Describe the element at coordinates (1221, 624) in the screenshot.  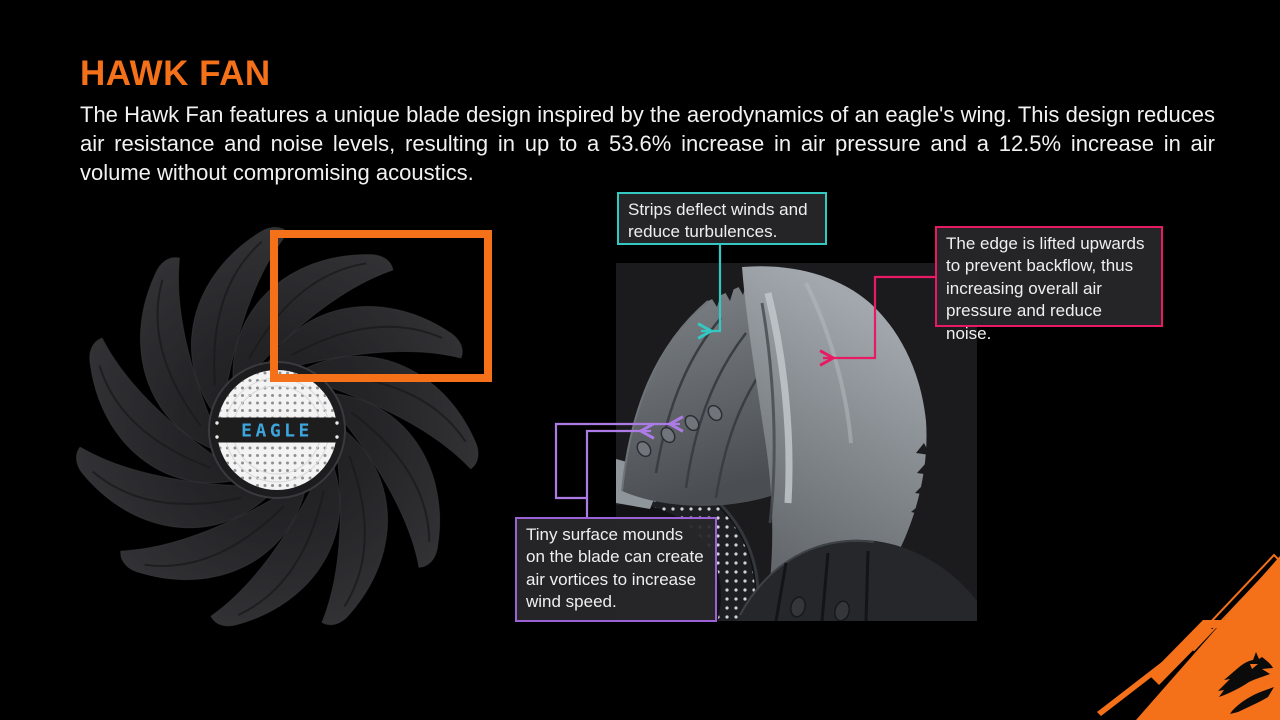
I see `corner-stripe-bar` at that location.